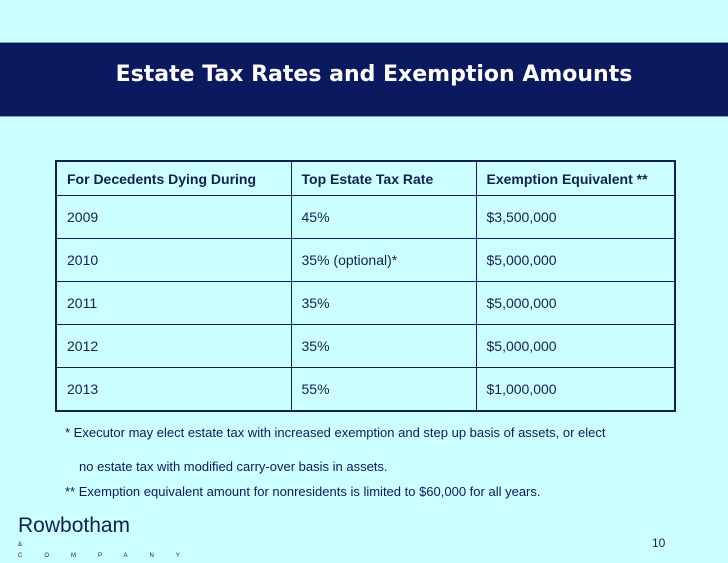 The width and height of the screenshot is (728, 563). I want to click on table-row: 2012 35% $5,000,000, so click(365, 346).